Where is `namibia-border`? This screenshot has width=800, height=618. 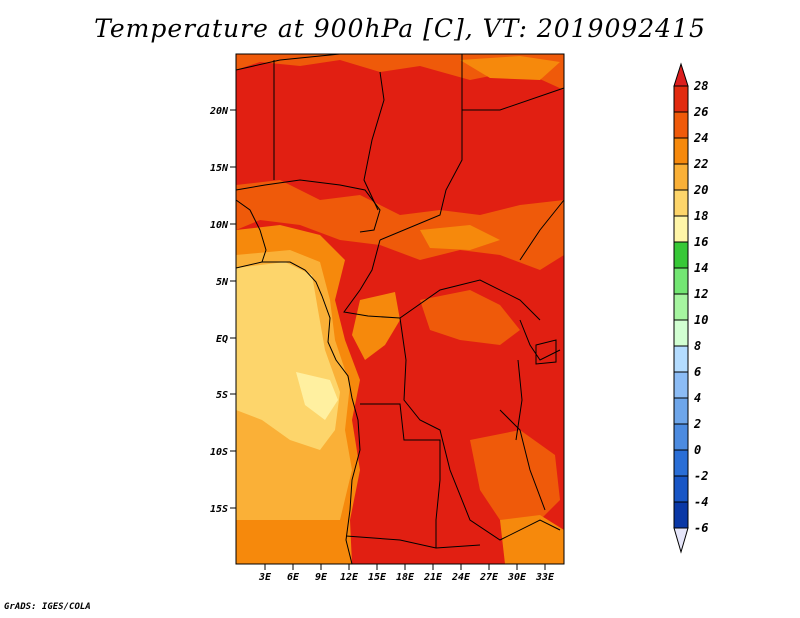
namibia-border is located at coordinates (413, 542).